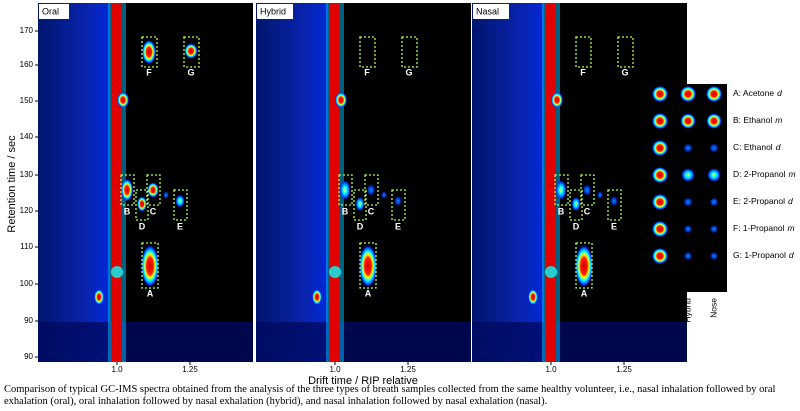 This screenshot has width=800, height=411. Describe the element at coordinates (27, 100) in the screenshot. I see `y-tick-label: 150` at that location.